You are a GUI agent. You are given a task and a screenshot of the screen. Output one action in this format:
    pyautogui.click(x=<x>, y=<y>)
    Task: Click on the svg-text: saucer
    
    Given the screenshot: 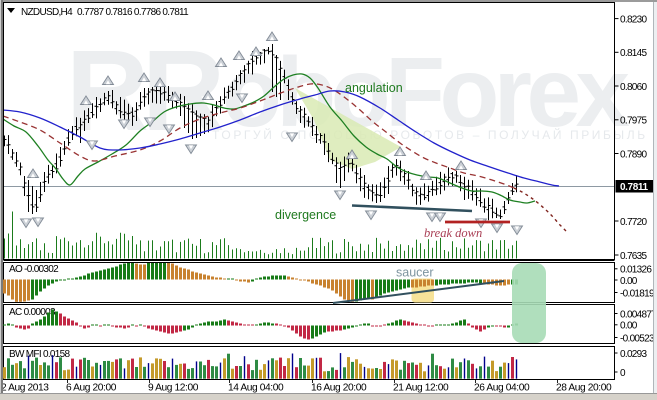 What is the action you would take?
    pyautogui.click(x=415, y=273)
    